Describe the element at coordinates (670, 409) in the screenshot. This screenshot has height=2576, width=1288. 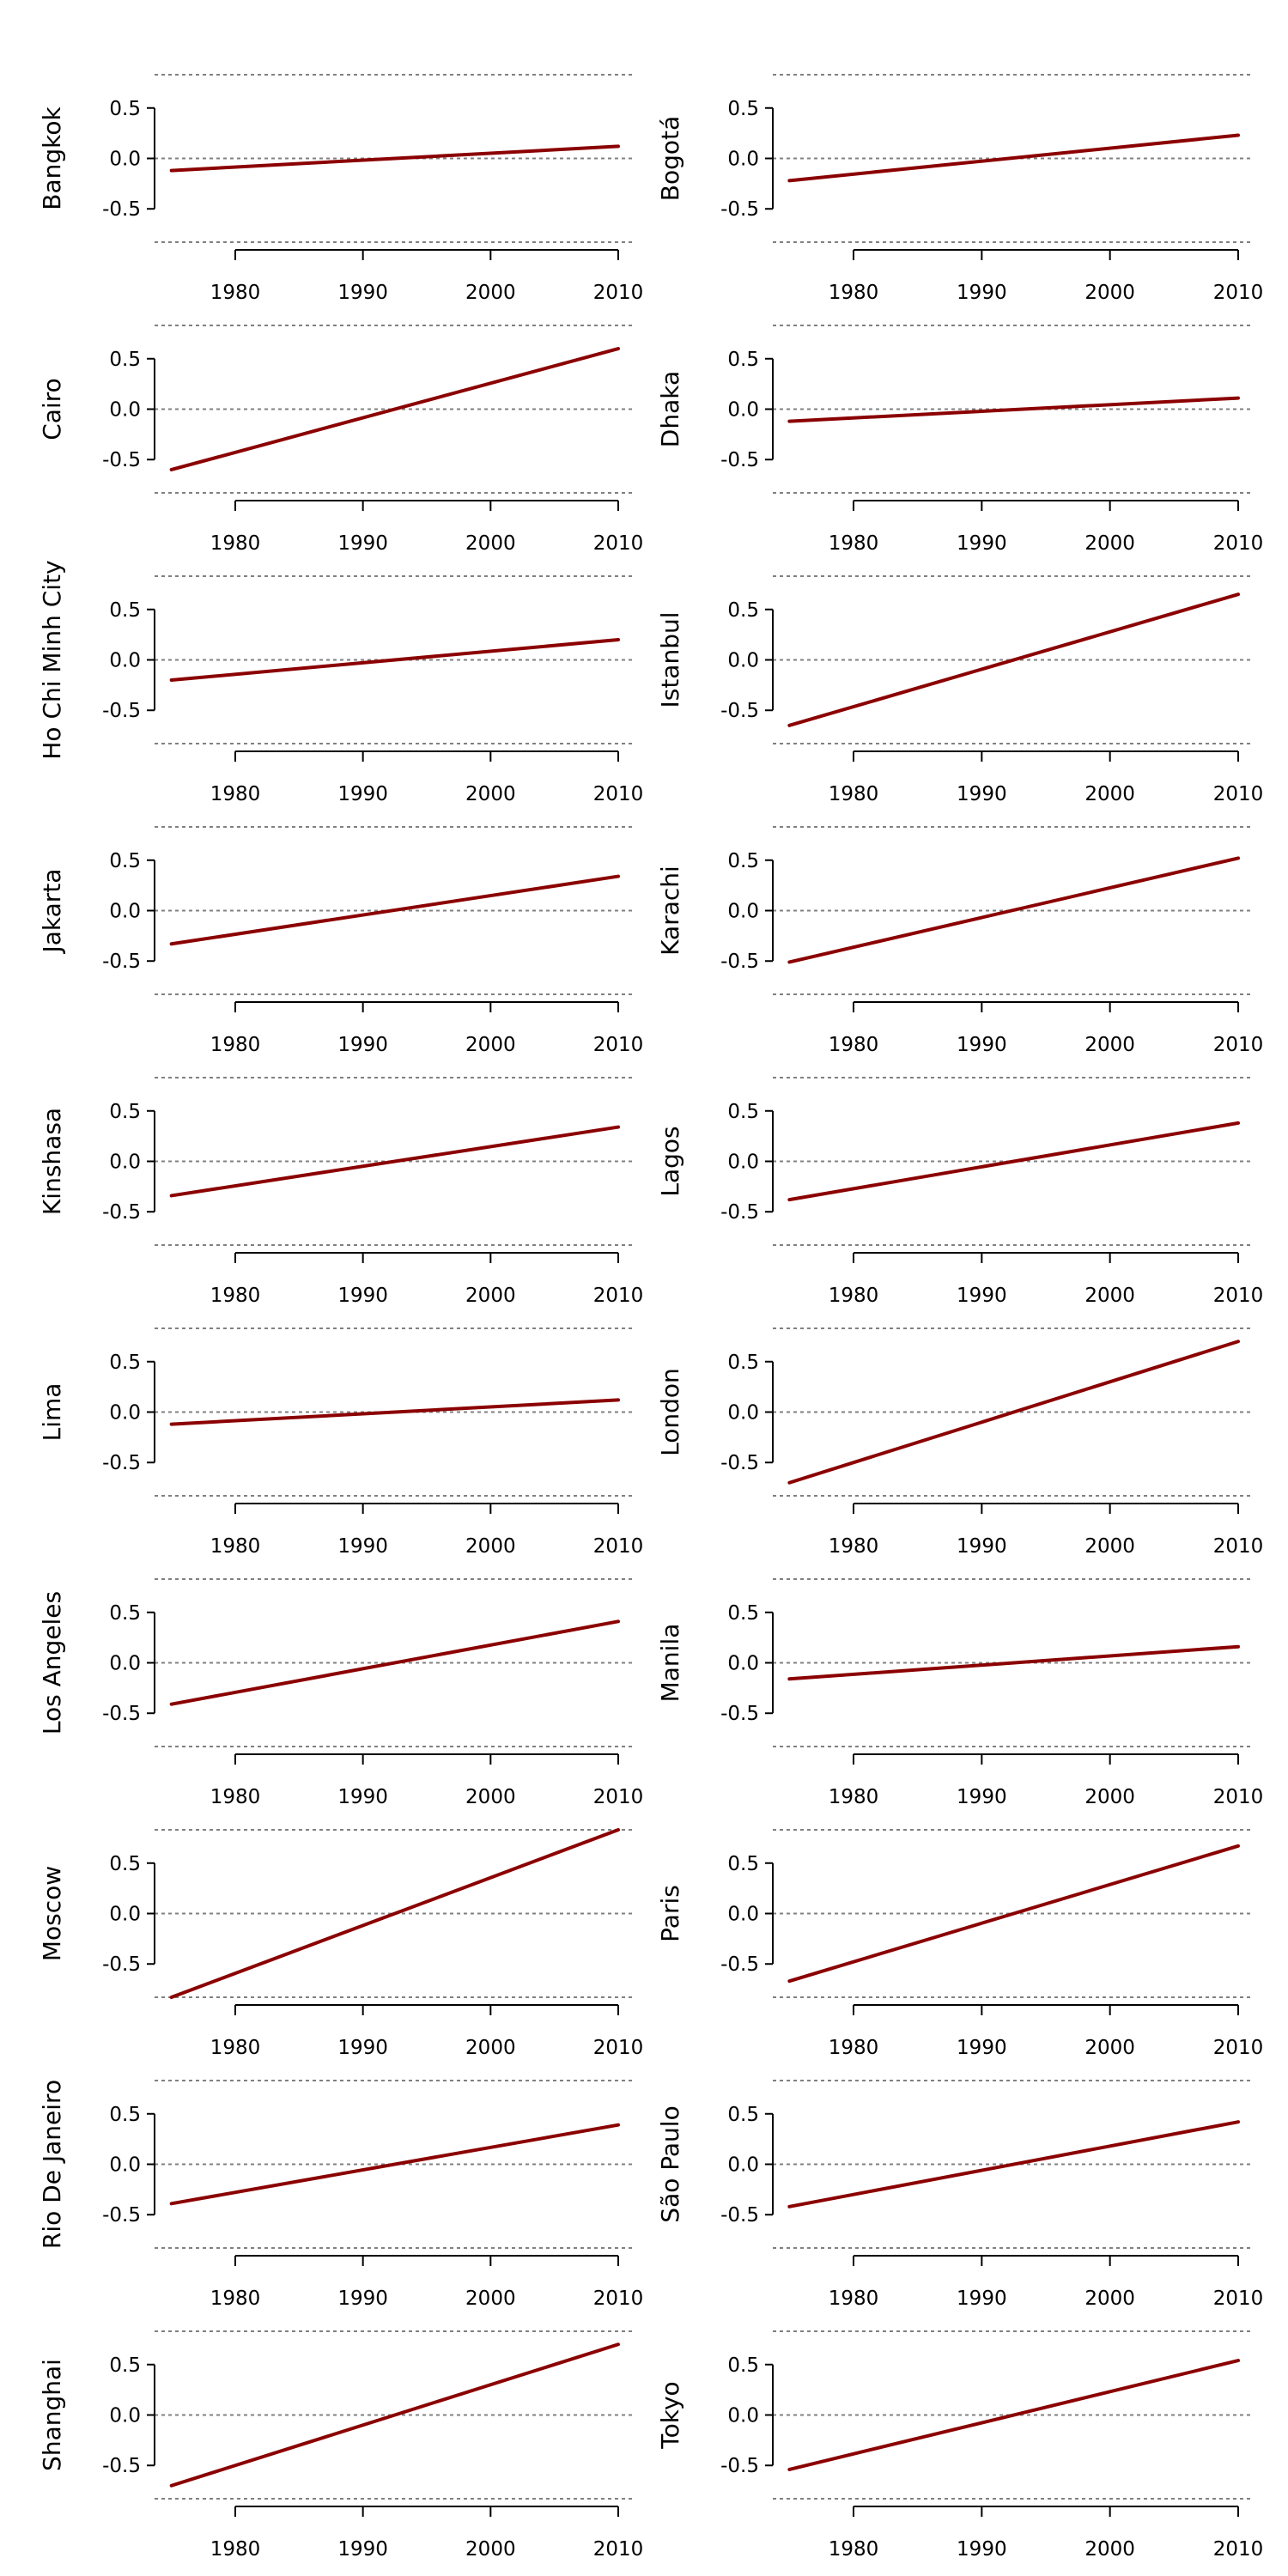
I see `panel-title: Dhaka` at that location.